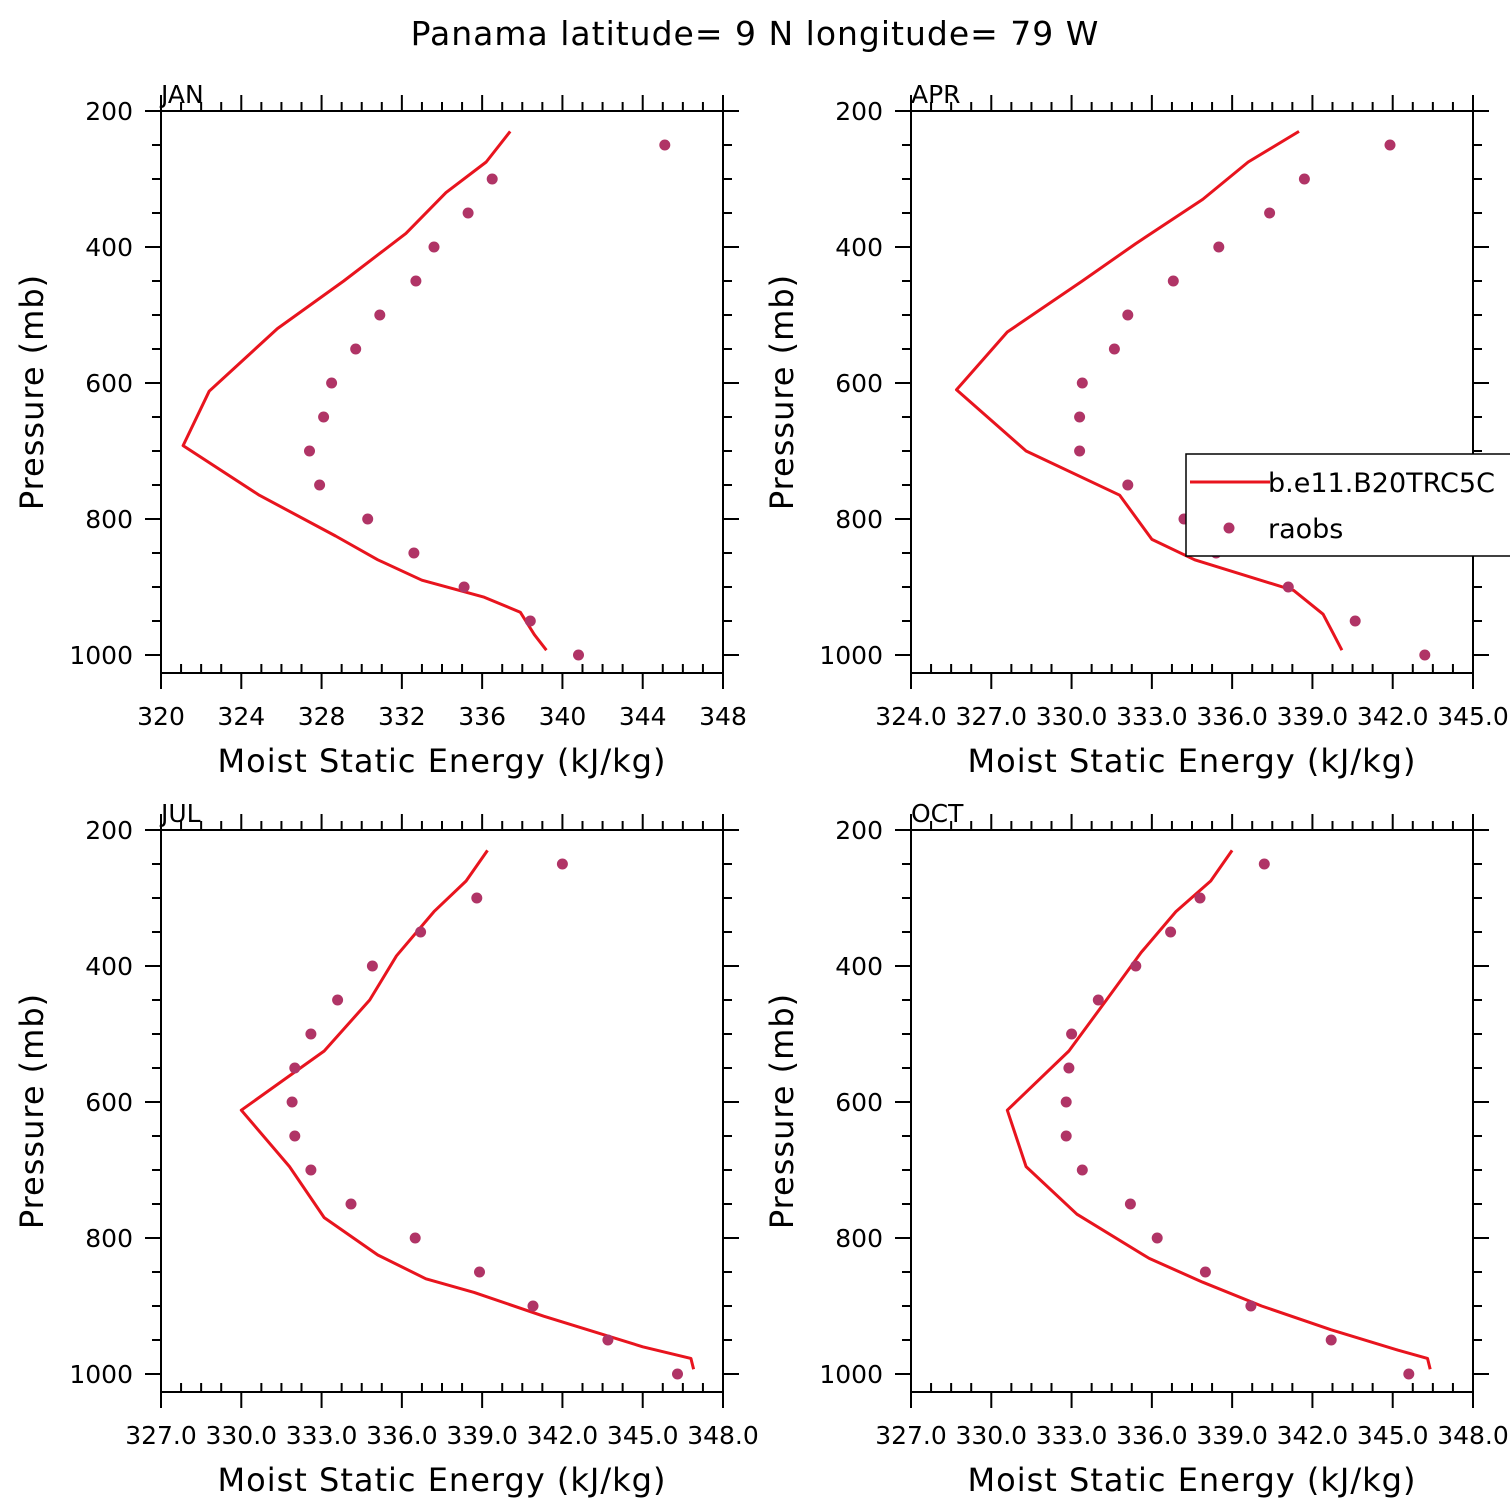 This screenshot has width=1510, height=1510. What do you see at coordinates (936, 94) in the screenshot?
I see `panel-label: APR` at bounding box center [936, 94].